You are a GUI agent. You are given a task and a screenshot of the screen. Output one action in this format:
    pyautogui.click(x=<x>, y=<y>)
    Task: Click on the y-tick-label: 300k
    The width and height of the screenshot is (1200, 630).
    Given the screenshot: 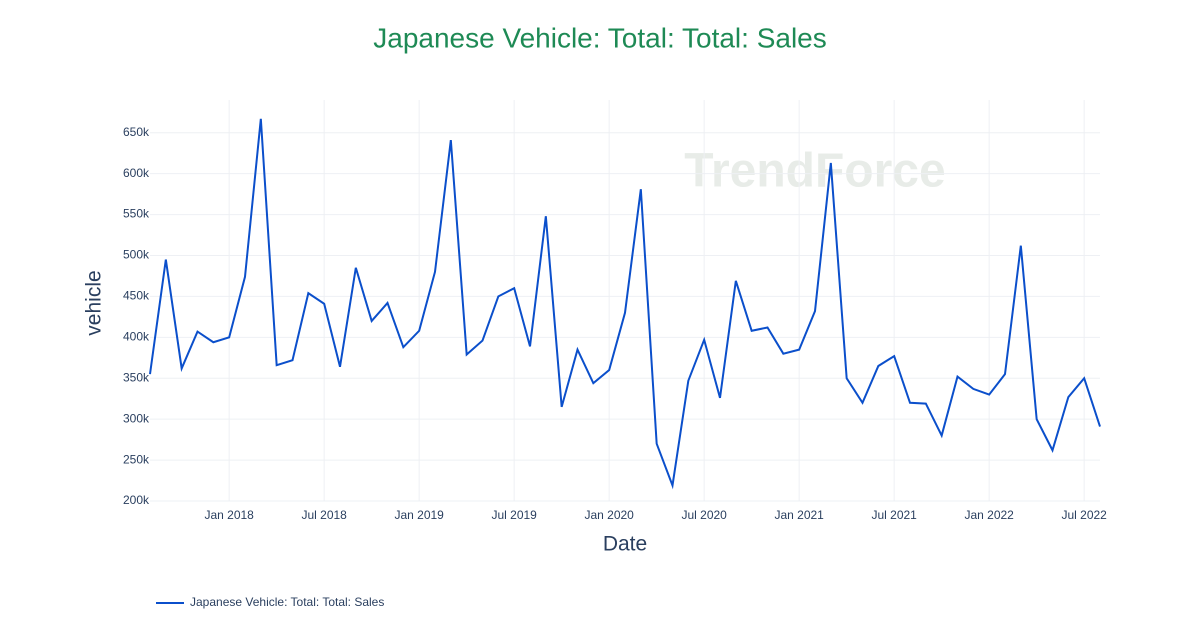 What is the action you would take?
    pyautogui.click(x=136, y=418)
    